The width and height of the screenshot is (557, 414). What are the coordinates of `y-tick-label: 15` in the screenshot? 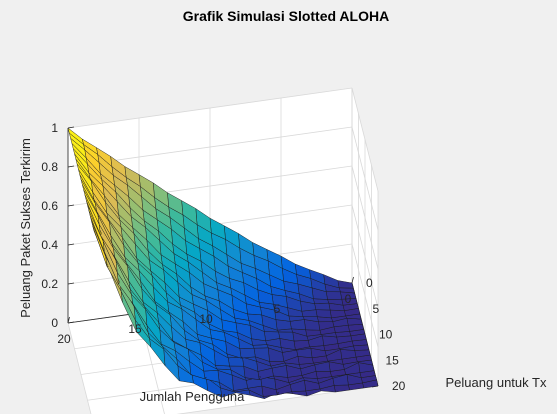 It's located at (135, 329).